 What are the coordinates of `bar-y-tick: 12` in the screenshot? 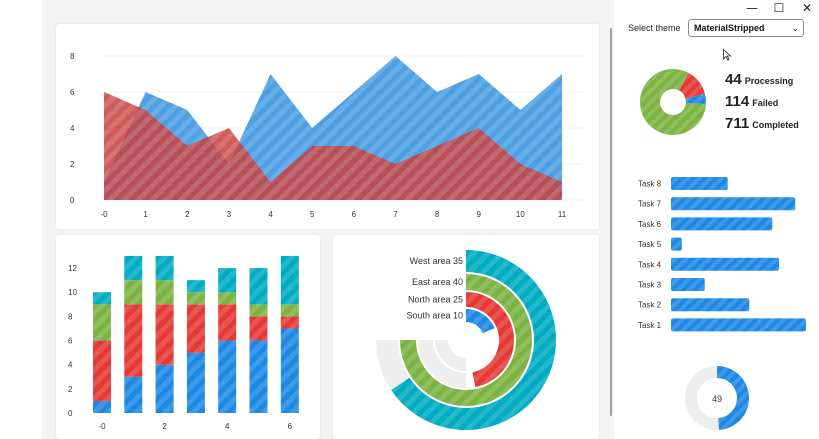 It's located at (72, 268).